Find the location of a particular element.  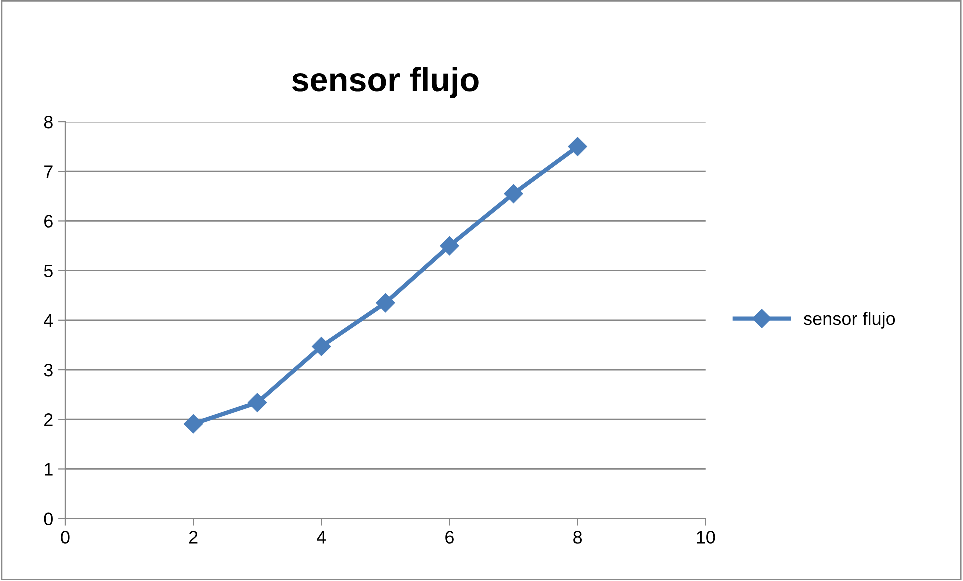

y-tick-label: 0 is located at coordinates (48, 519).